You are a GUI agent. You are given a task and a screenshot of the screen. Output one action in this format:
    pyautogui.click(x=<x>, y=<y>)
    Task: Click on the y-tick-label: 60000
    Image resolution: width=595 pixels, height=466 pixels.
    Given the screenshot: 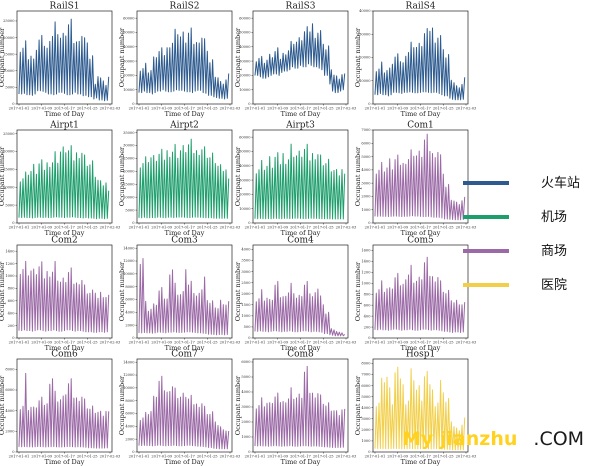 What is the action you would take?
    pyautogui.click(x=129, y=18)
    